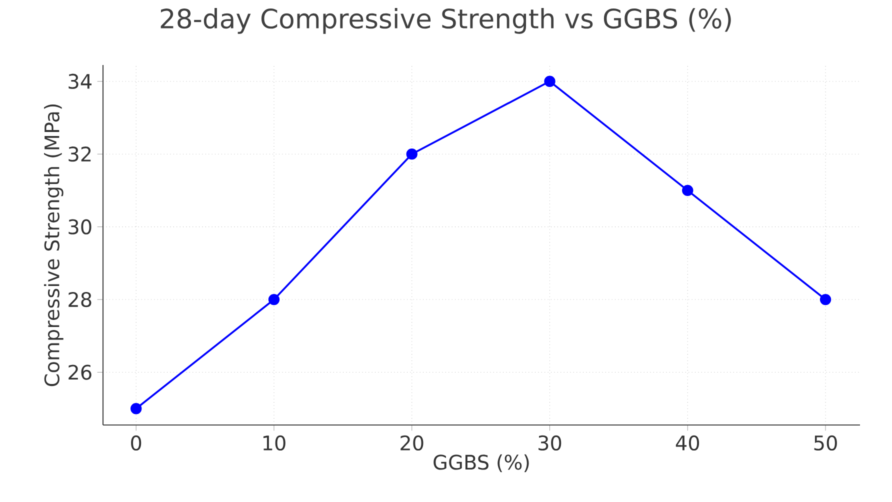  What do you see at coordinates (688, 443) in the screenshot?
I see `x-tick-label: 40` at bounding box center [688, 443].